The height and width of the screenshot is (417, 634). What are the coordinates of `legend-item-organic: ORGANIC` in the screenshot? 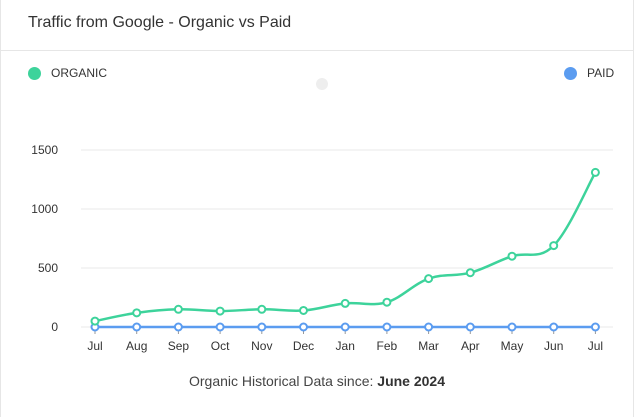 It's located at (67, 73).